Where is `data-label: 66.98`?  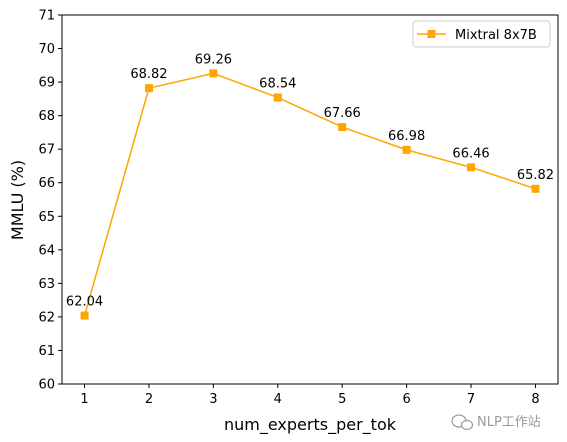 data-label: 66.98 is located at coordinates (406, 136).